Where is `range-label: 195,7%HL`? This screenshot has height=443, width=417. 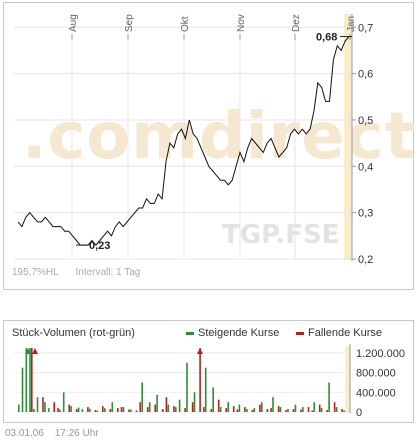
range-label: 195,7%HL is located at coordinates (35, 272).